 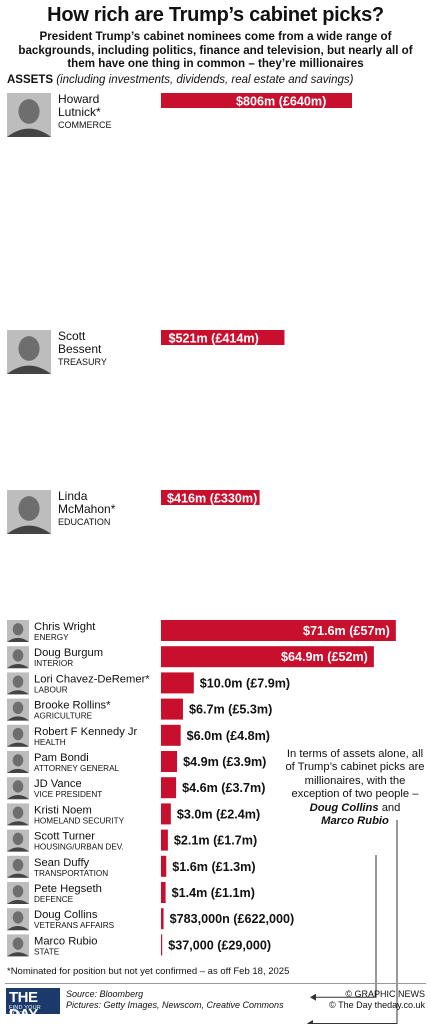 I want to click on annotation-joiner: and, so click(x=389, y=807).